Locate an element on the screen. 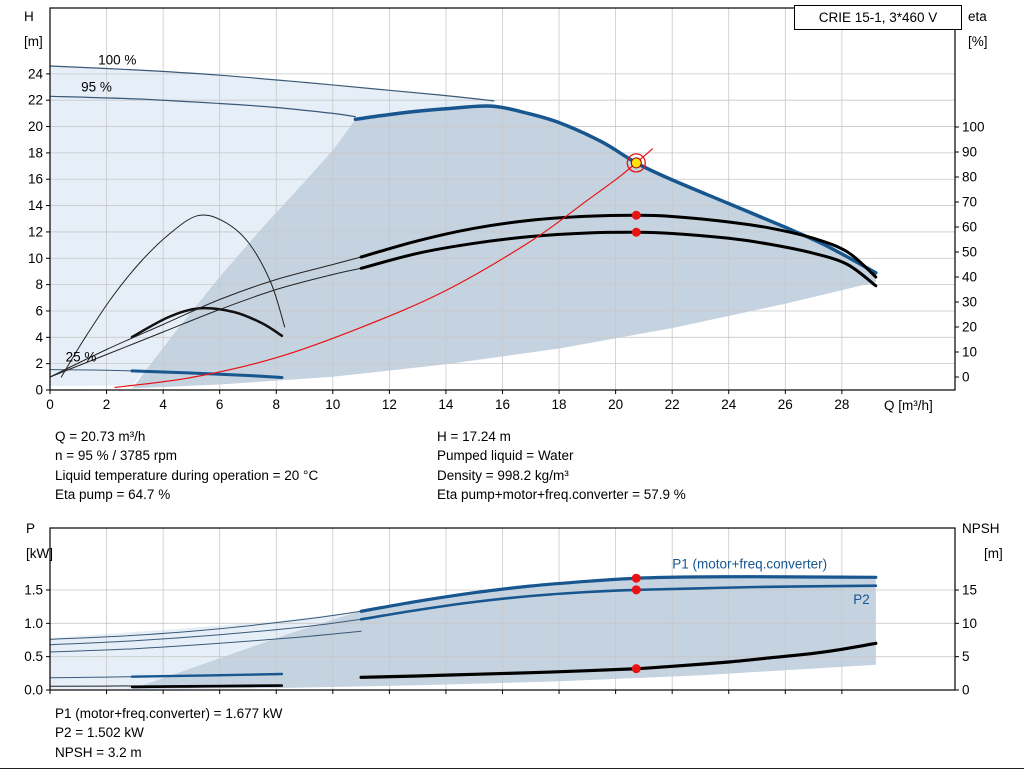  pump-model-badge: CRIE 15-1, 3*460 V is located at coordinates (878, 17).